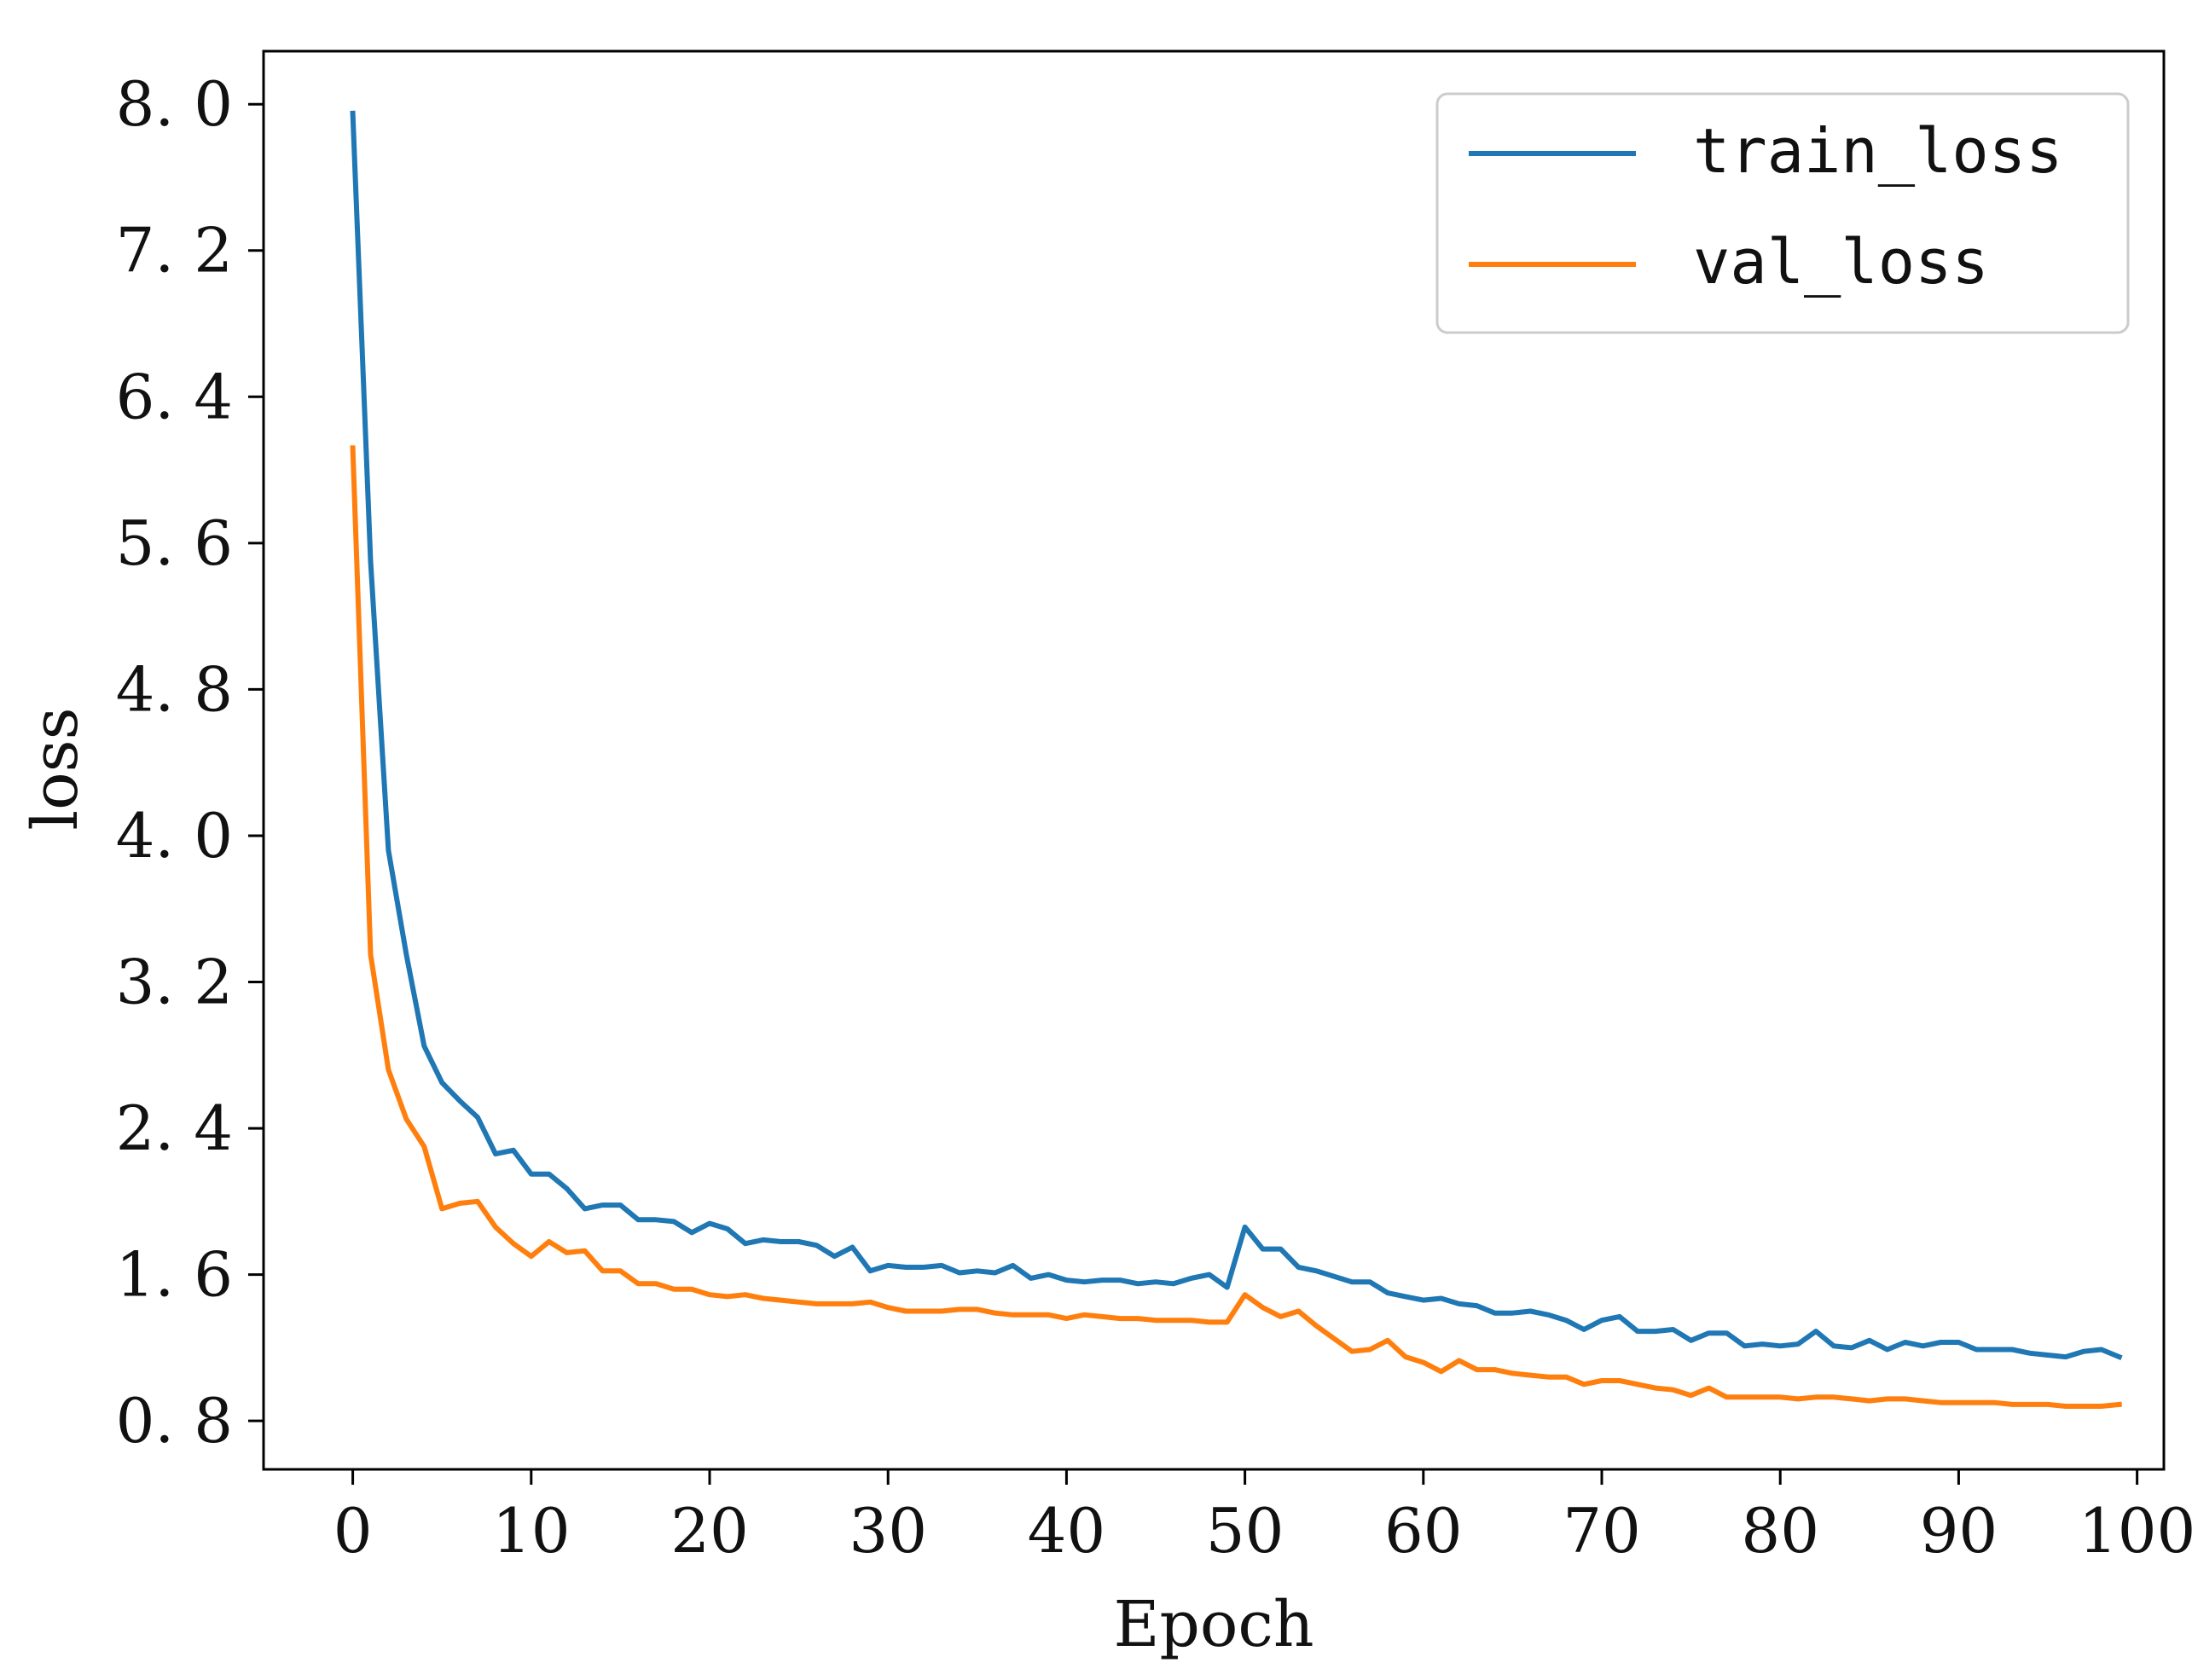  I want to click on x-tick-label: 20, so click(710, 1531).